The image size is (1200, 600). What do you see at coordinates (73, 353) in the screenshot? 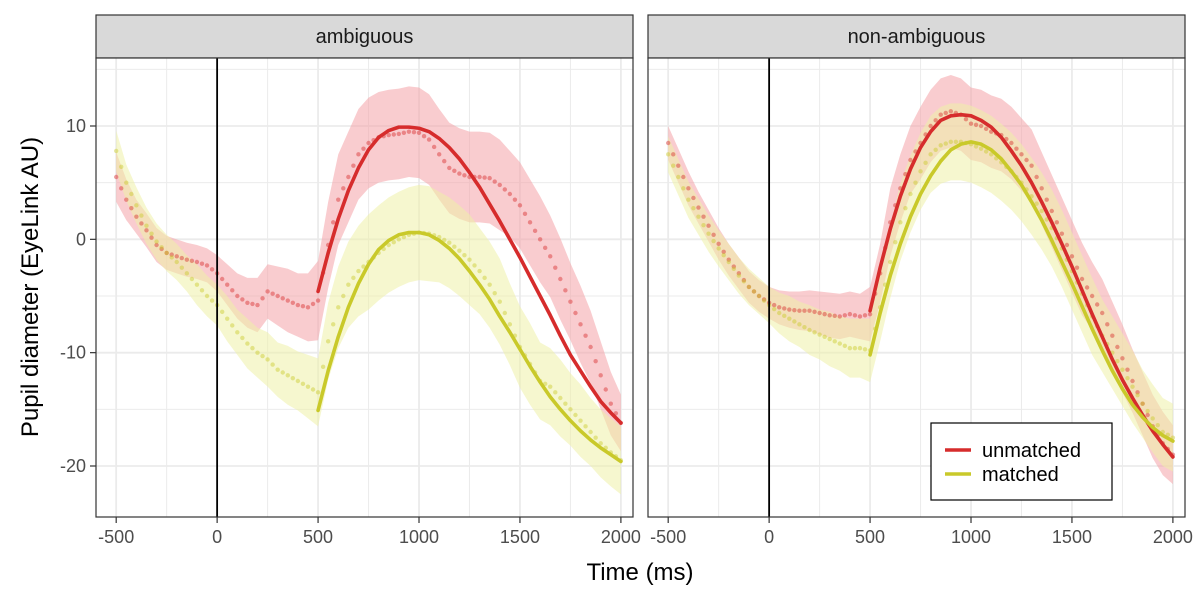
I see `y-tick-label: -10` at bounding box center [73, 353].